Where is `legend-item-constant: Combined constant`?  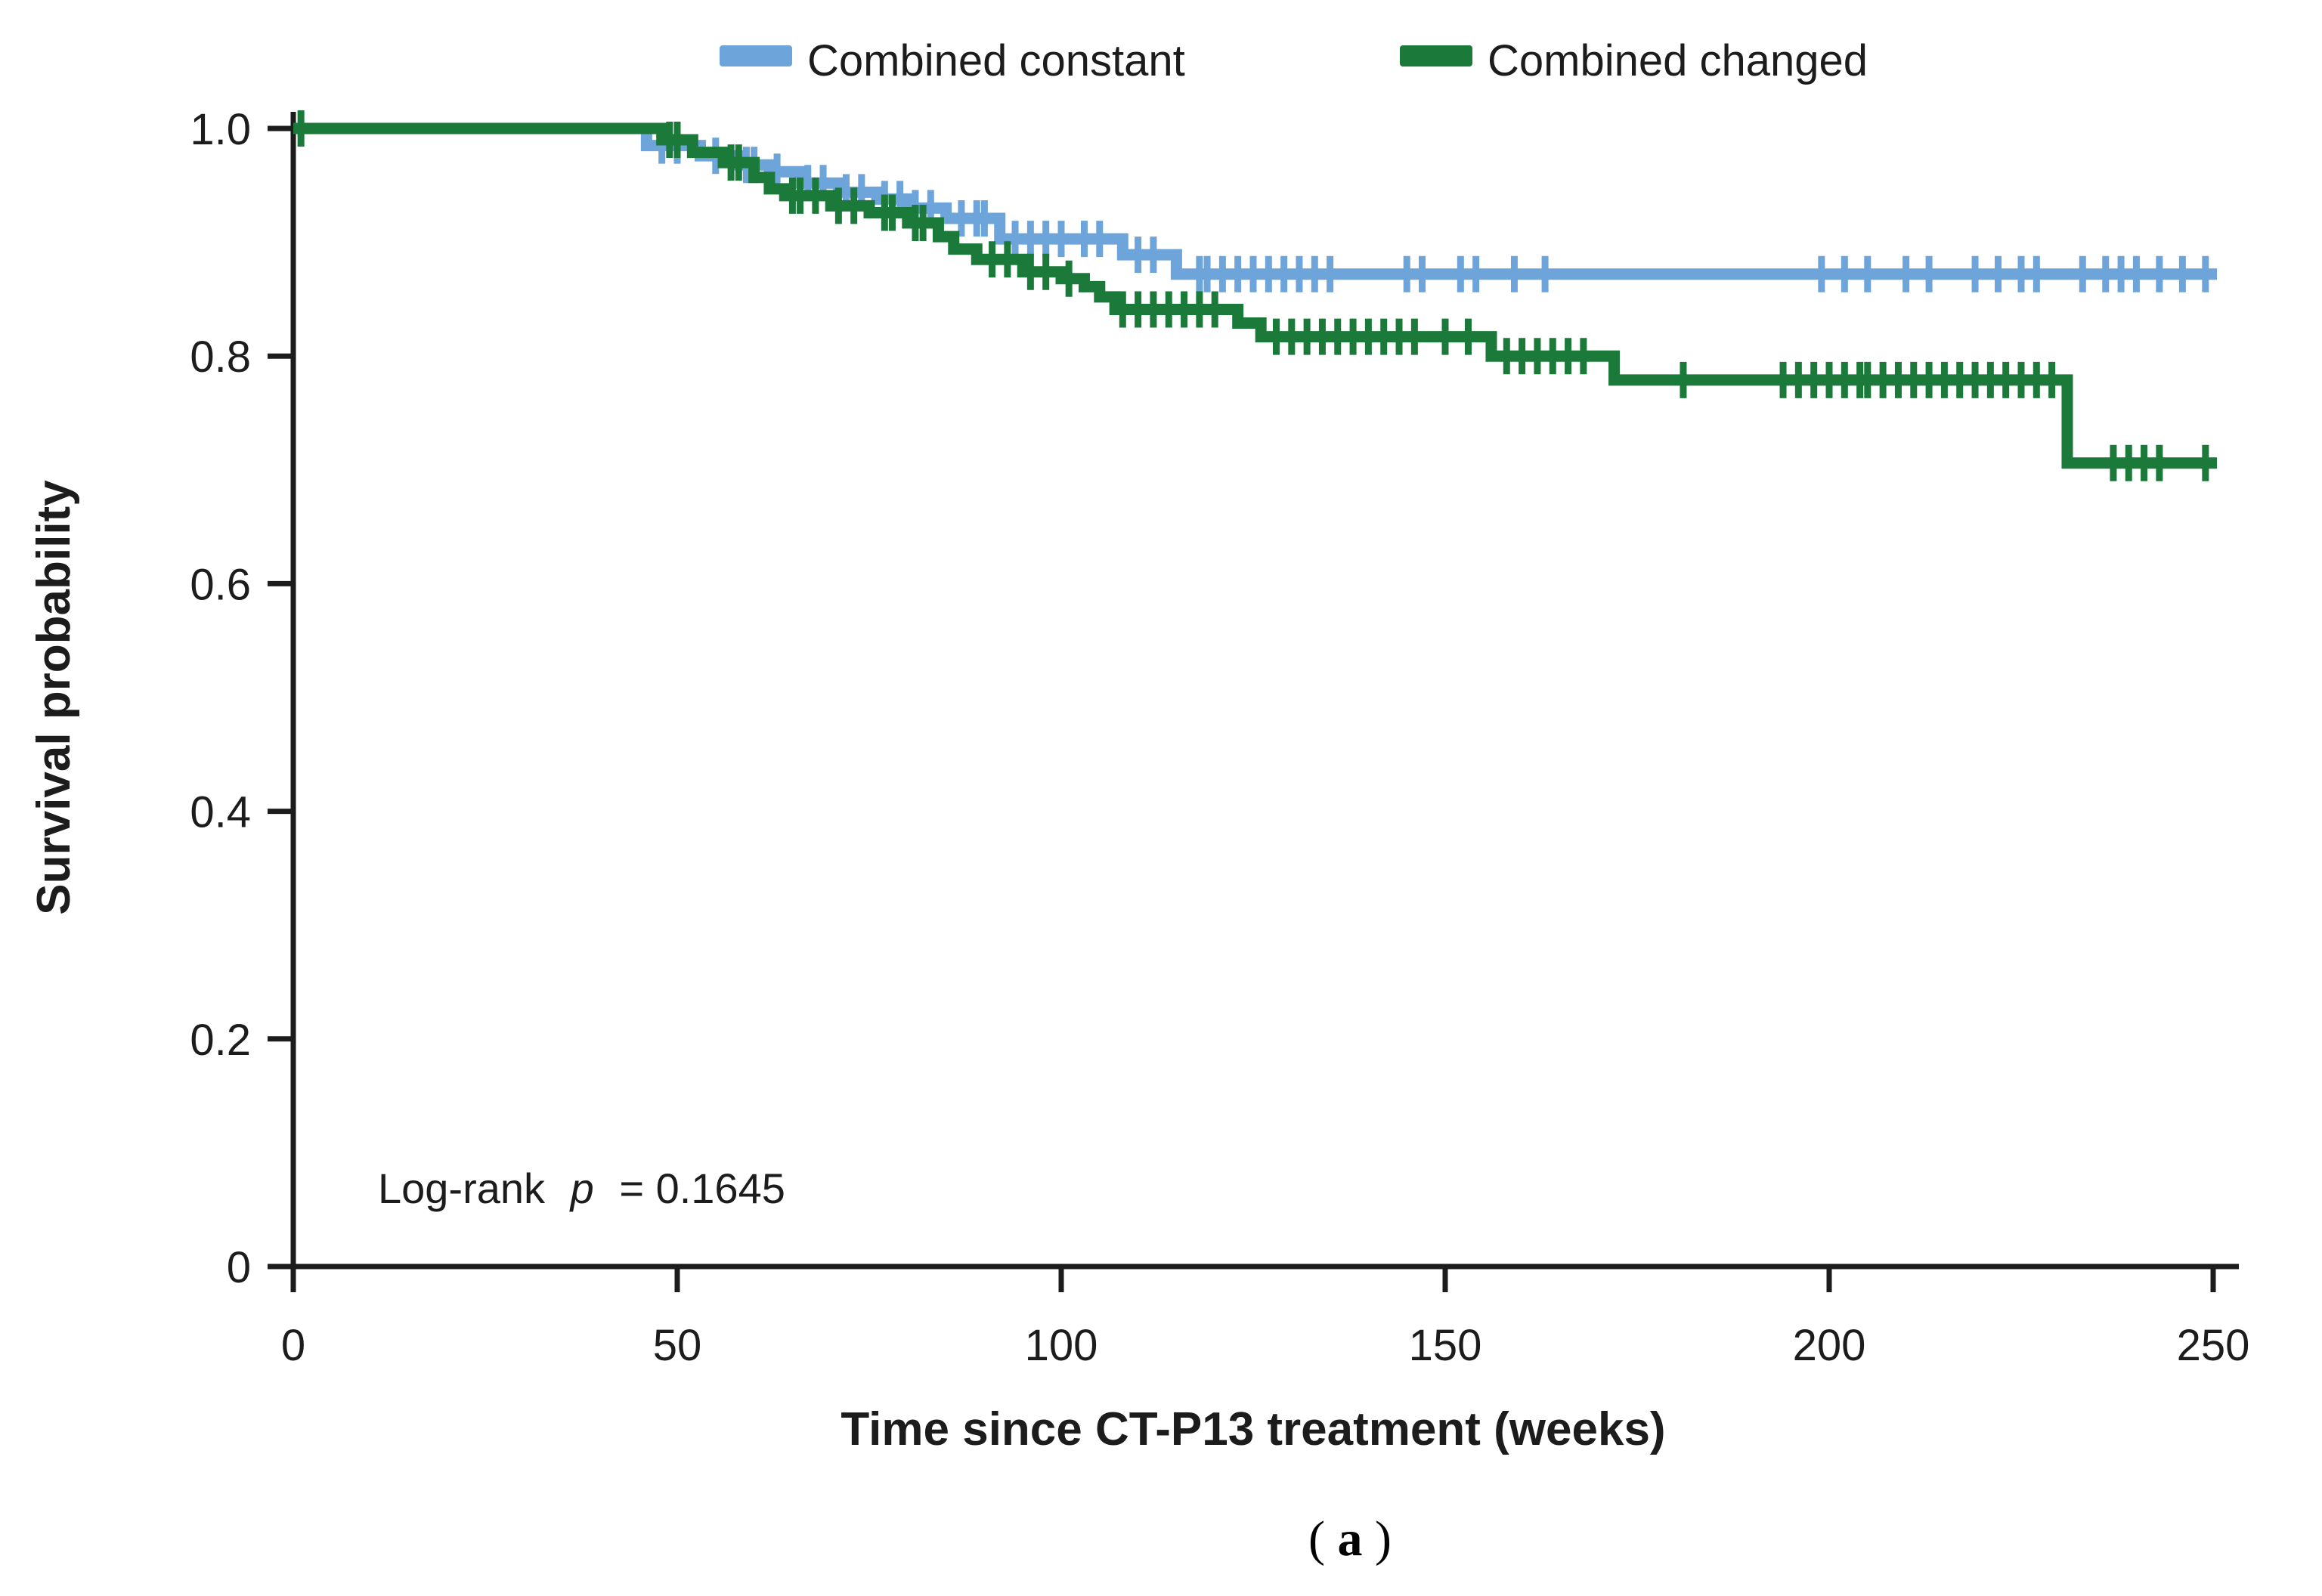 legend-item-constant: Combined constant is located at coordinates (952, 60).